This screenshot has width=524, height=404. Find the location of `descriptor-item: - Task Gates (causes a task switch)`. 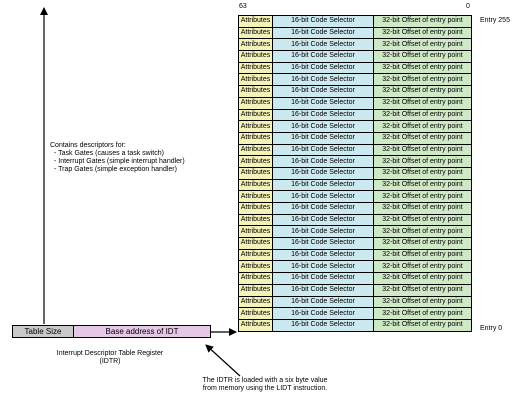

descriptor-item: - Task Gates (causes a task switch) is located at coordinates (109, 153).